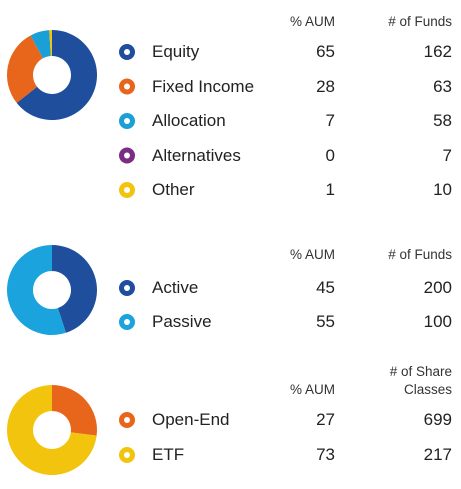  I want to click on category-label: Other, so click(173, 189).